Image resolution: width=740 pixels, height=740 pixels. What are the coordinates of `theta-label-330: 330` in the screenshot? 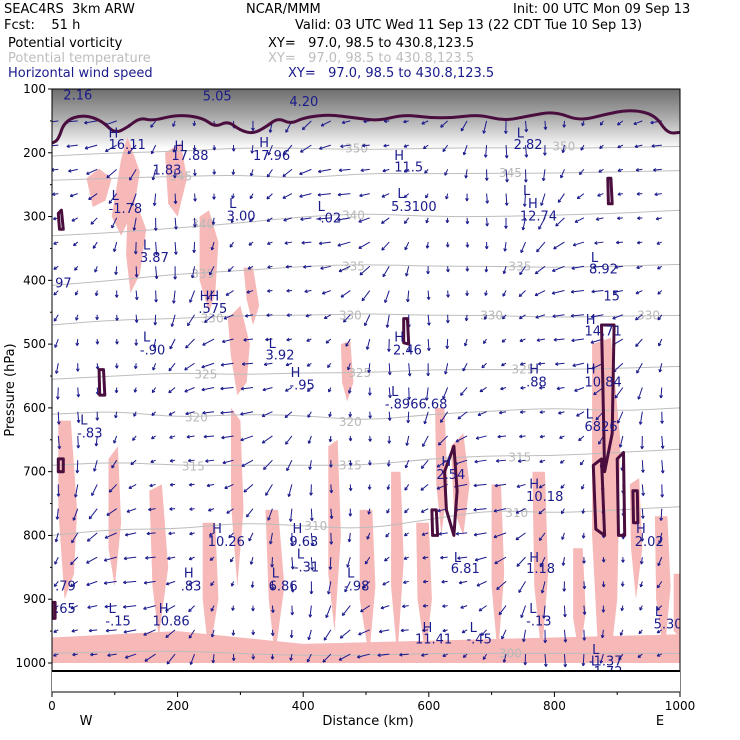 It's located at (648, 315).